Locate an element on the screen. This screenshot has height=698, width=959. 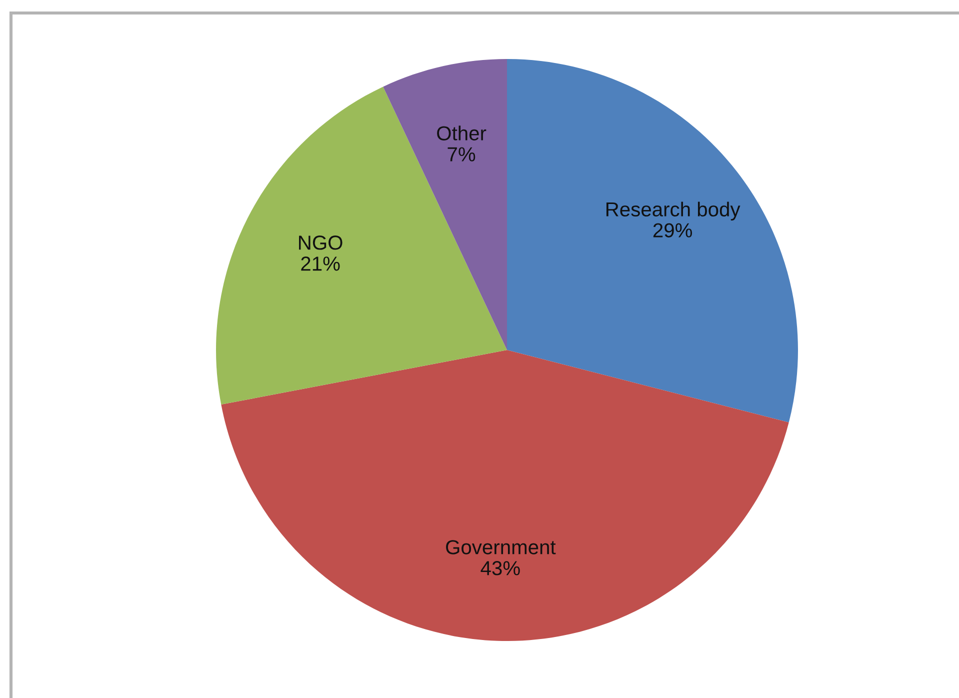
slice-label: Other is located at coordinates (461, 133).